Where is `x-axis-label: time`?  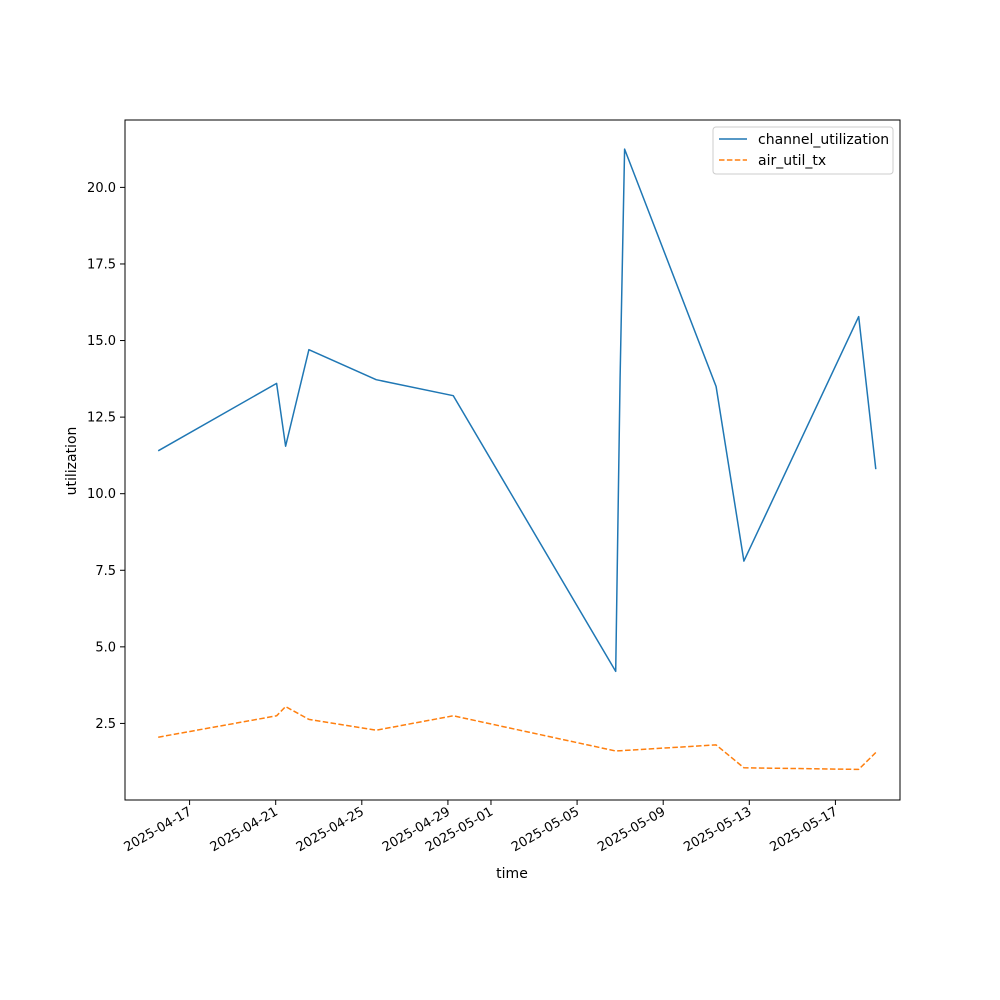
x-axis-label: time is located at coordinates (512, 874).